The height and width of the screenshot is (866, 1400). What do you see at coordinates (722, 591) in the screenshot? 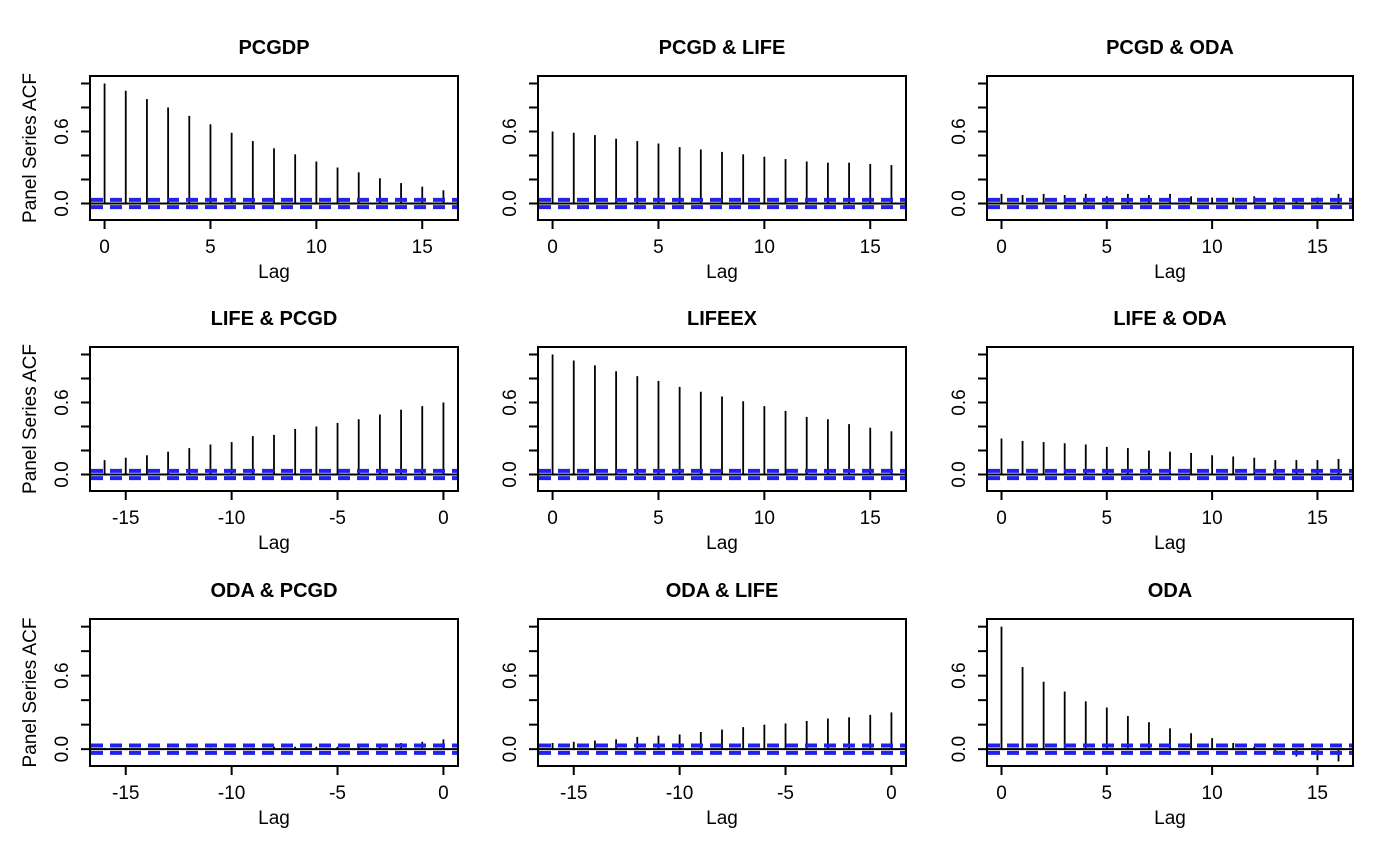
I see `panel-title: ODA & LIFE` at bounding box center [722, 591].